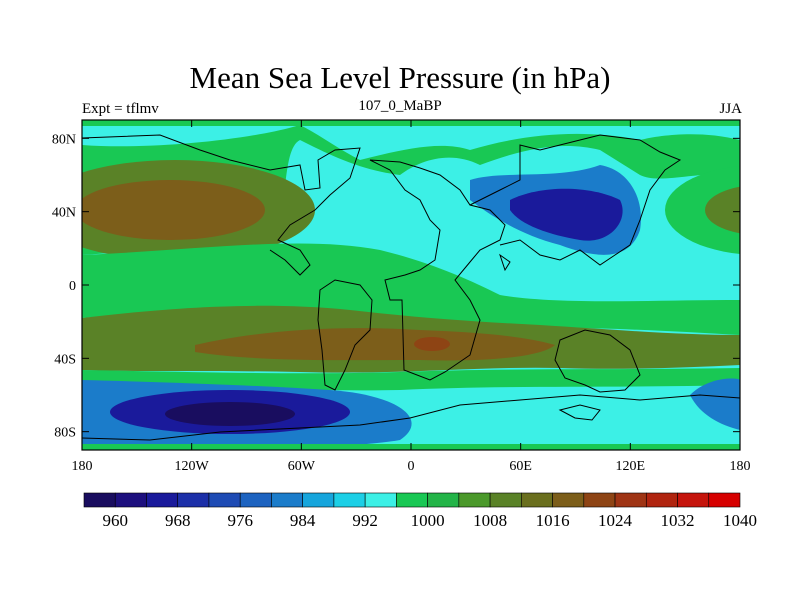 This screenshot has width=800, height=600. What do you see at coordinates (345, 335) in the screenshot?
I see `south-america-outline` at bounding box center [345, 335].